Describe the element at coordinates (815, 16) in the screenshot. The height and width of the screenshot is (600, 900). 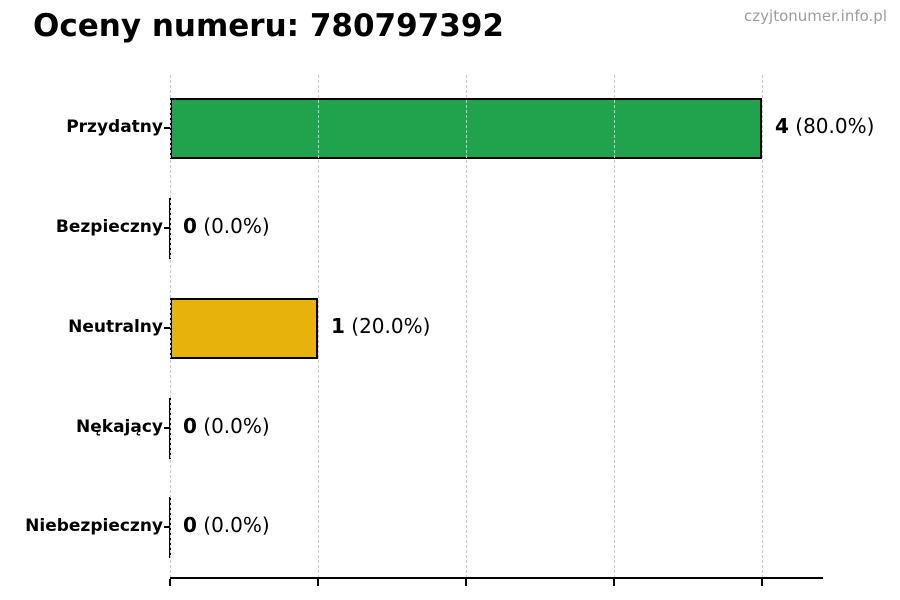
I see `watermark-text: czyjtonumer.info.pl` at that location.